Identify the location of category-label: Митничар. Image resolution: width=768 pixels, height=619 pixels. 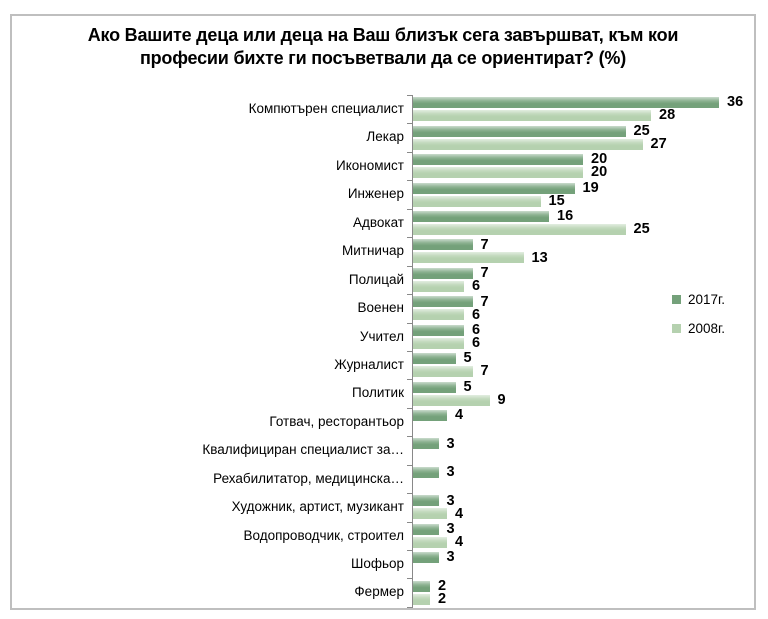
(372, 251).